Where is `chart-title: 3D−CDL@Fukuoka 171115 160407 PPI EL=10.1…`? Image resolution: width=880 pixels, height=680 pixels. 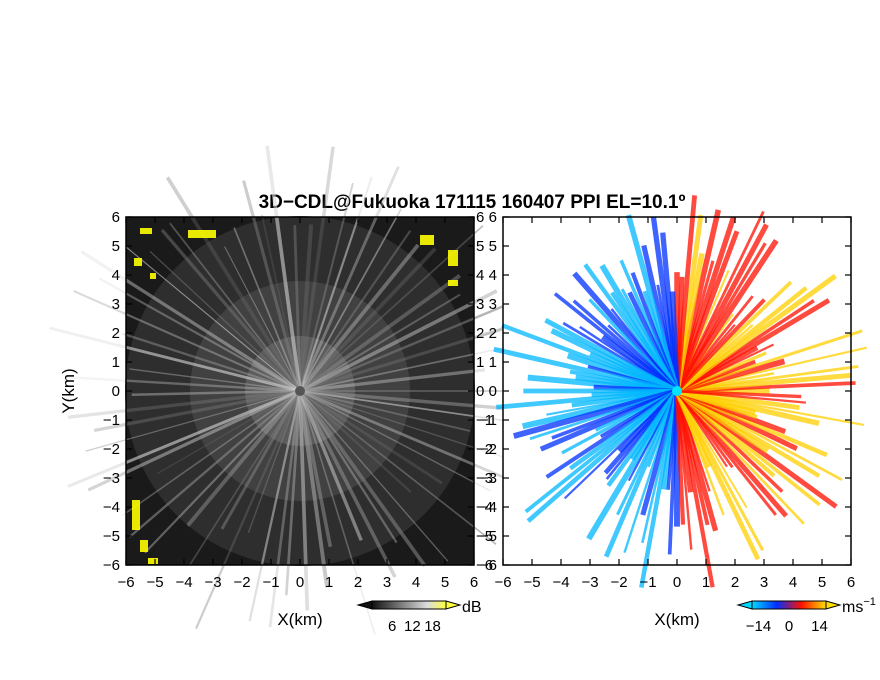 chart-title: 3D−CDL@Fukuoka 171115 160407 PPI EL=10.1… is located at coordinates (472, 202).